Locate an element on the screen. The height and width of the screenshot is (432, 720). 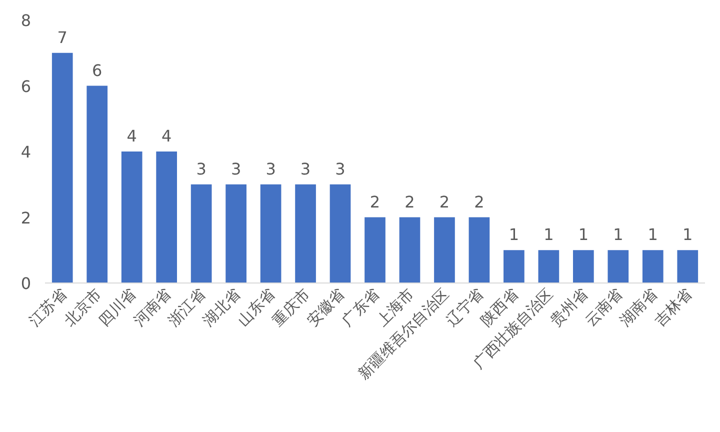
y-tick-label: 8 is located at coordinates (25, 20).